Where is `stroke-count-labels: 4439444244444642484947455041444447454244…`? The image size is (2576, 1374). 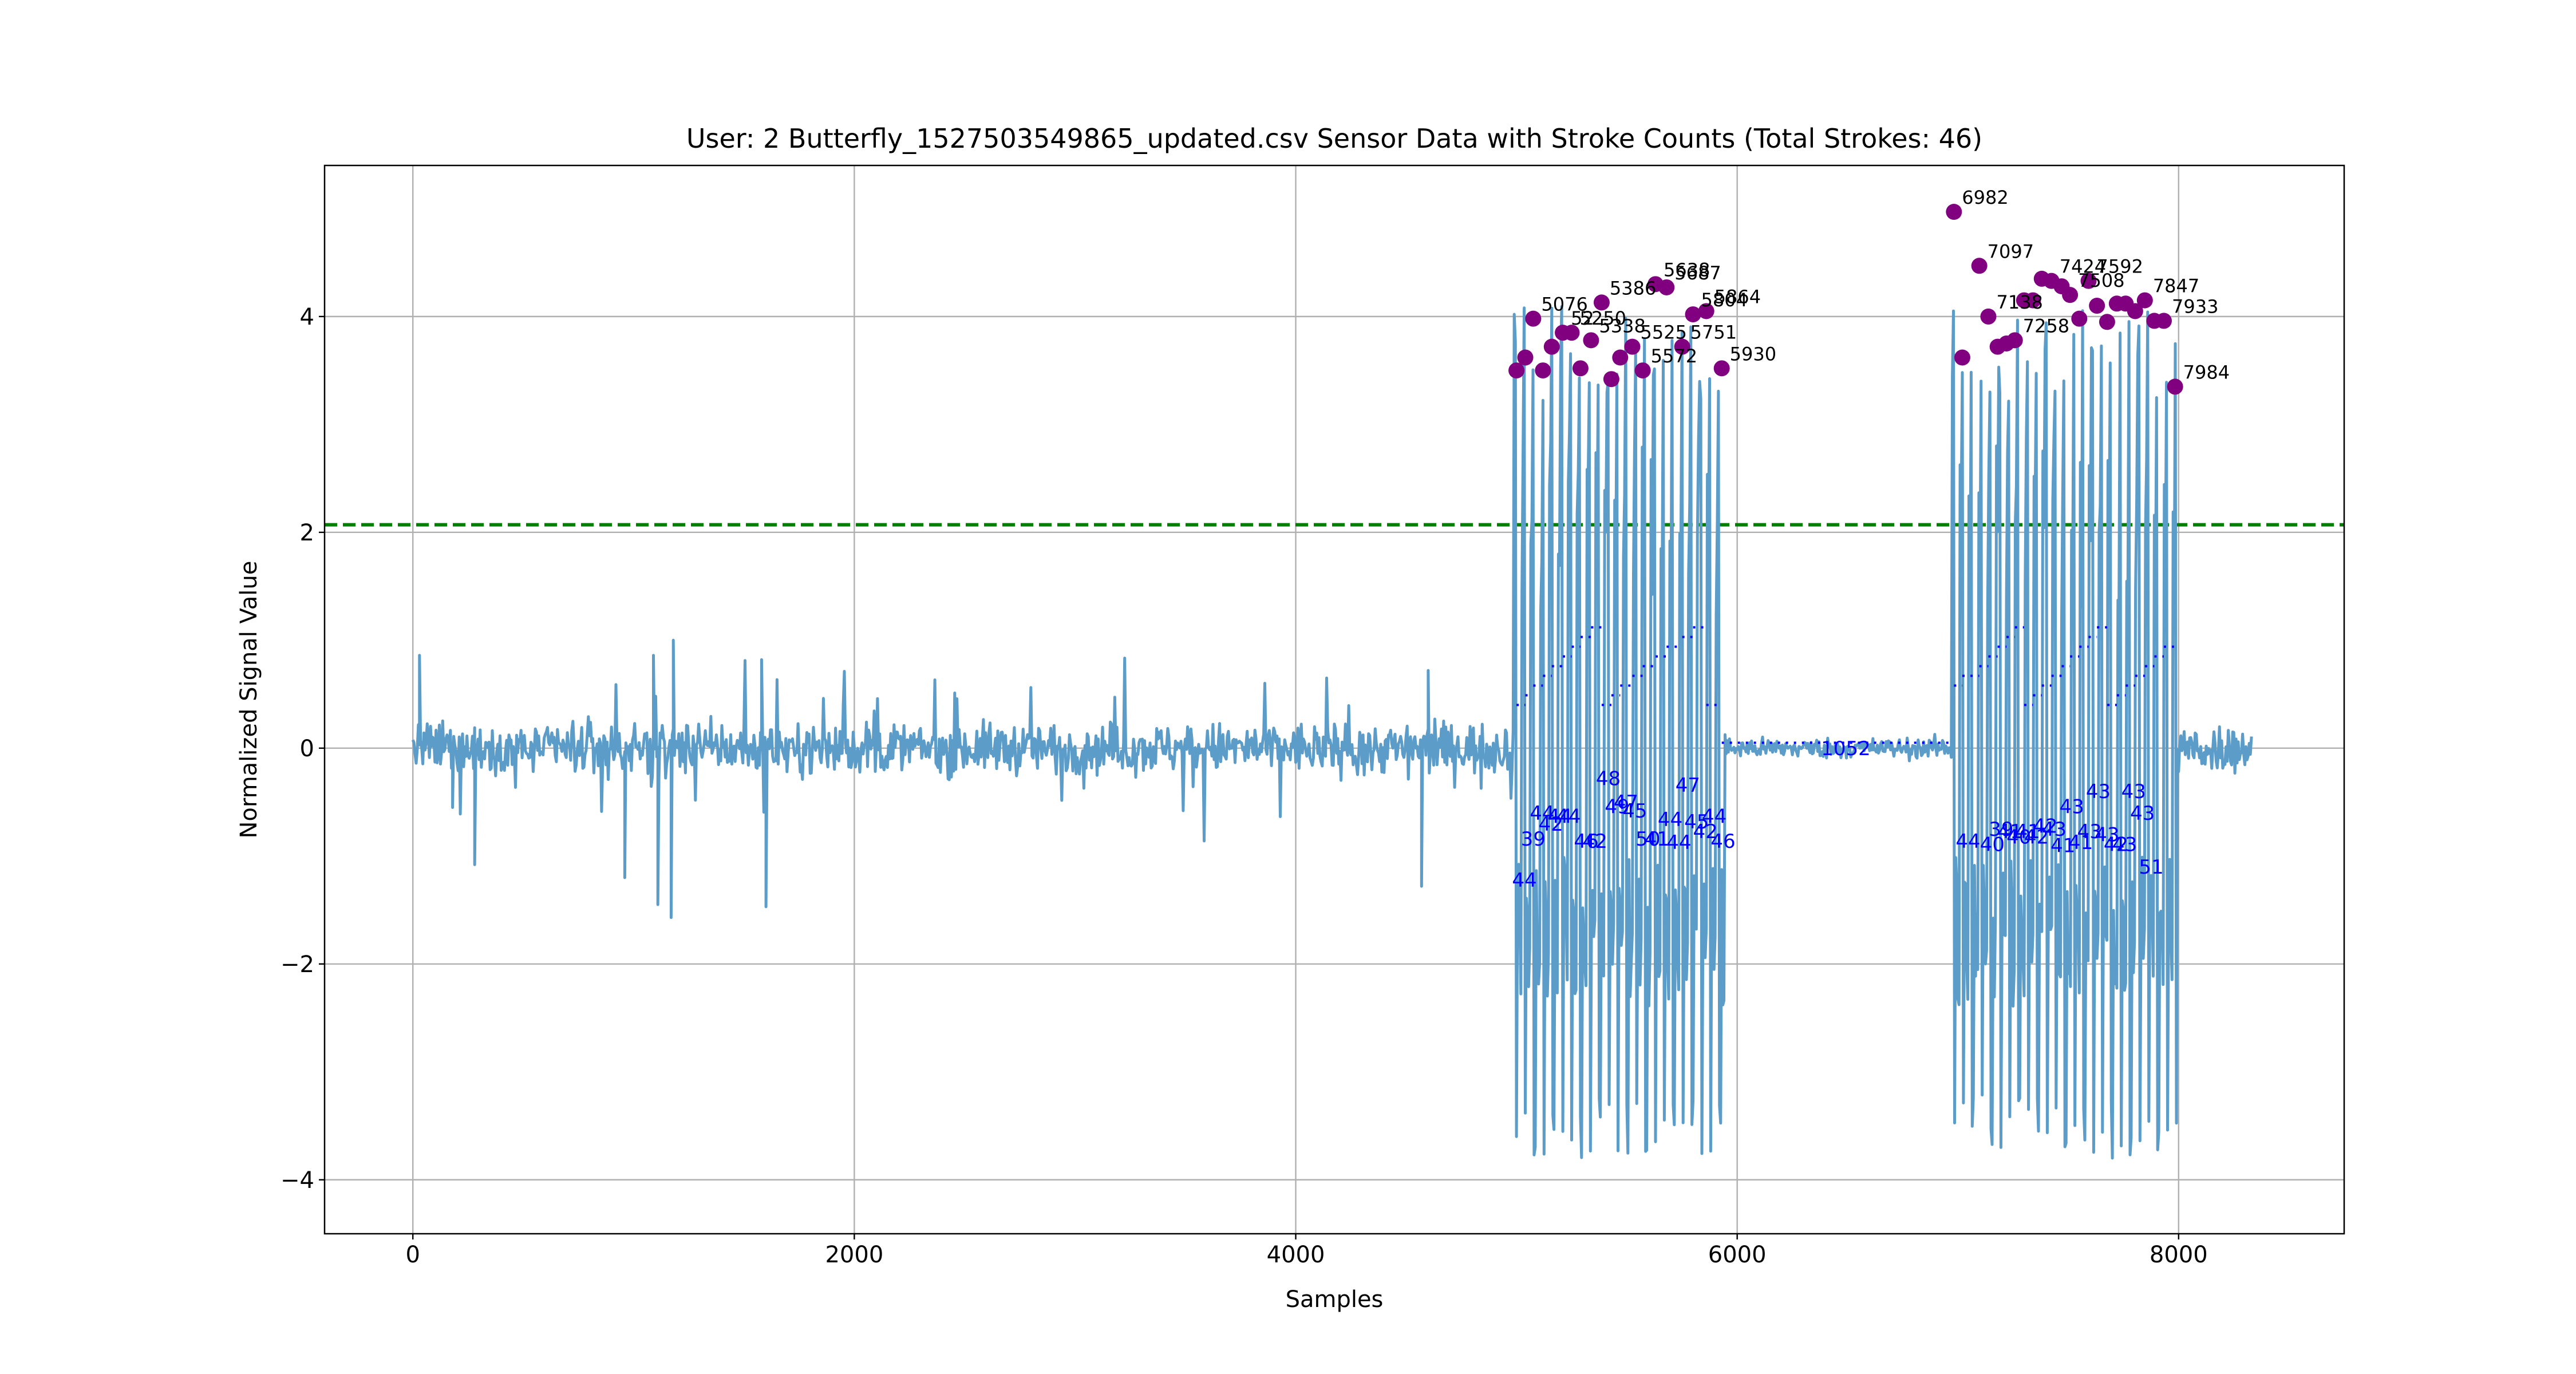
stroke-count-labels: 4439444244444642484947455041444447454244… is located at coordinates (1837, 814).